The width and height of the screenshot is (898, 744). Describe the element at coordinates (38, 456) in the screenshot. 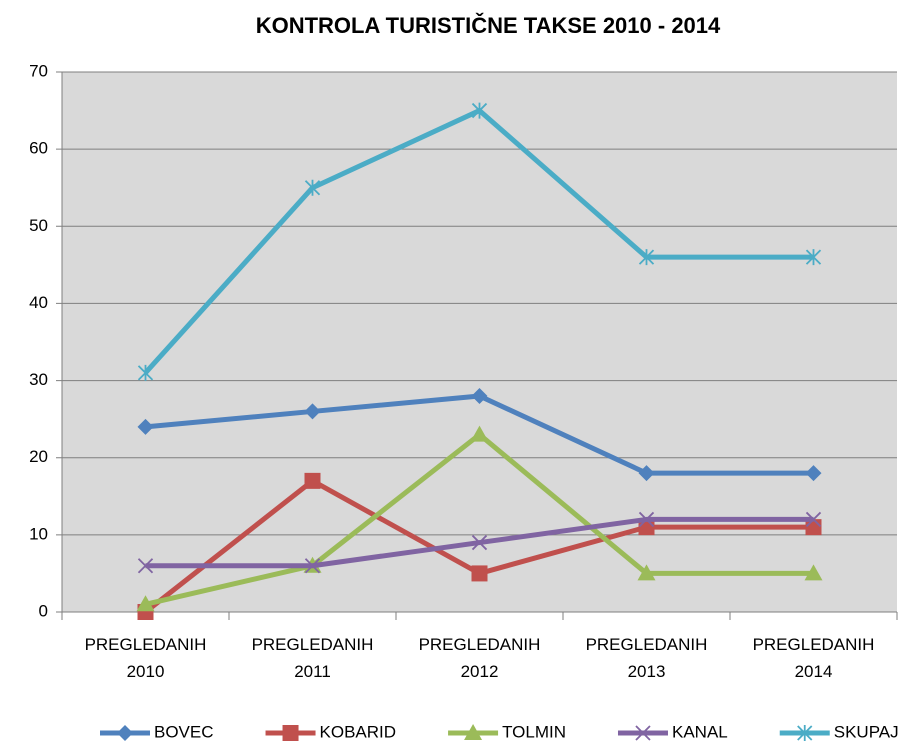

I see `y-tick-label: 20` at that location.